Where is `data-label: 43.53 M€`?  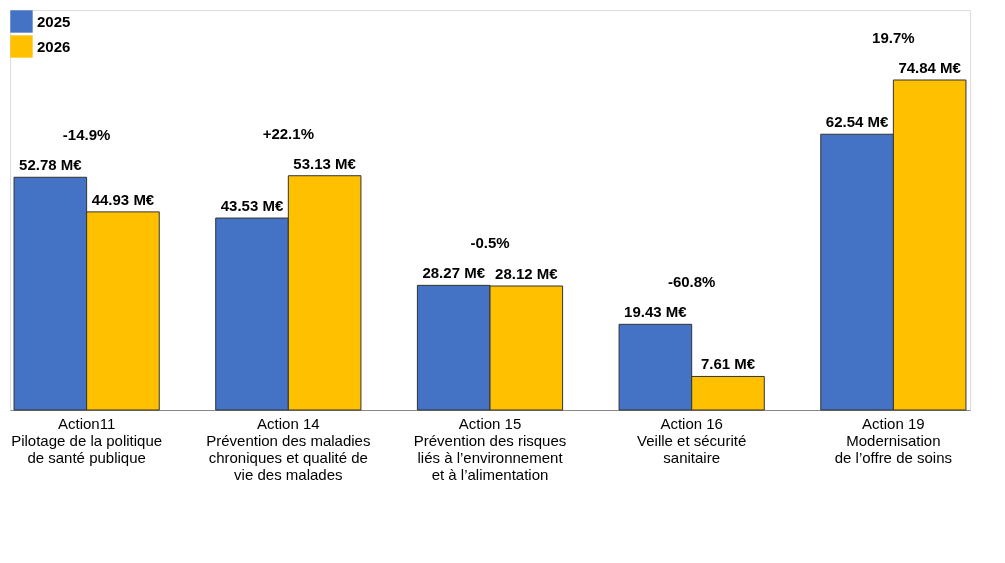 data-label: 43.53 M€ is located at coordinates (252, 206).